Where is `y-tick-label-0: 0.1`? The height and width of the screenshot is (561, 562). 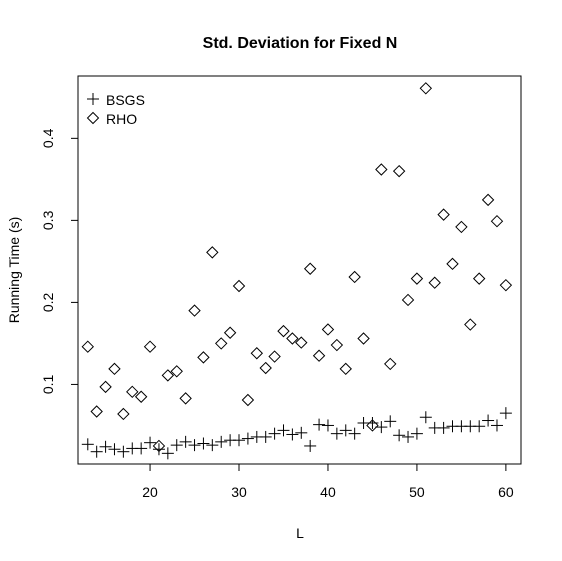
y-tick-label-0: 0.1 is located at coordinates (48, 384).